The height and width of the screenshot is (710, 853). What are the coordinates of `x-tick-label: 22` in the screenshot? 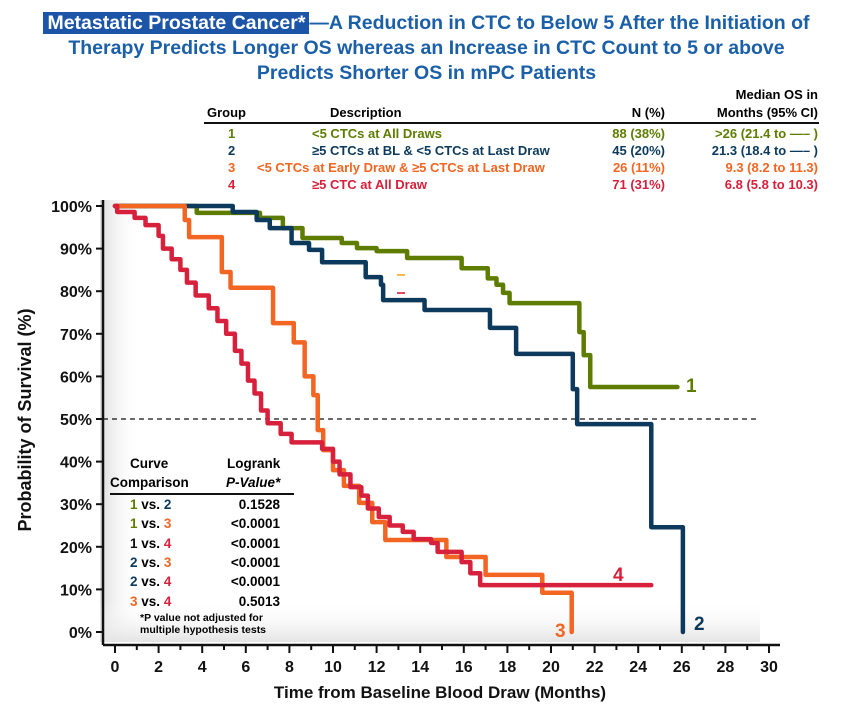 It's located at (595, 667).